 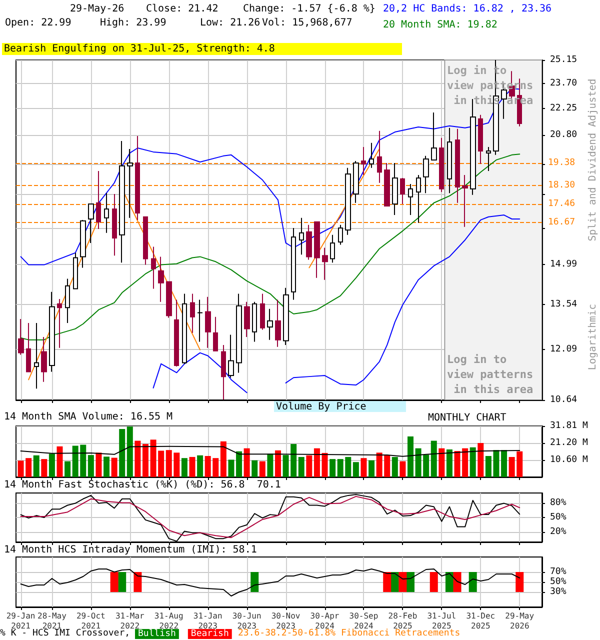 I want to click on y-tick-label: 20.80, so click(x=564, y=135).